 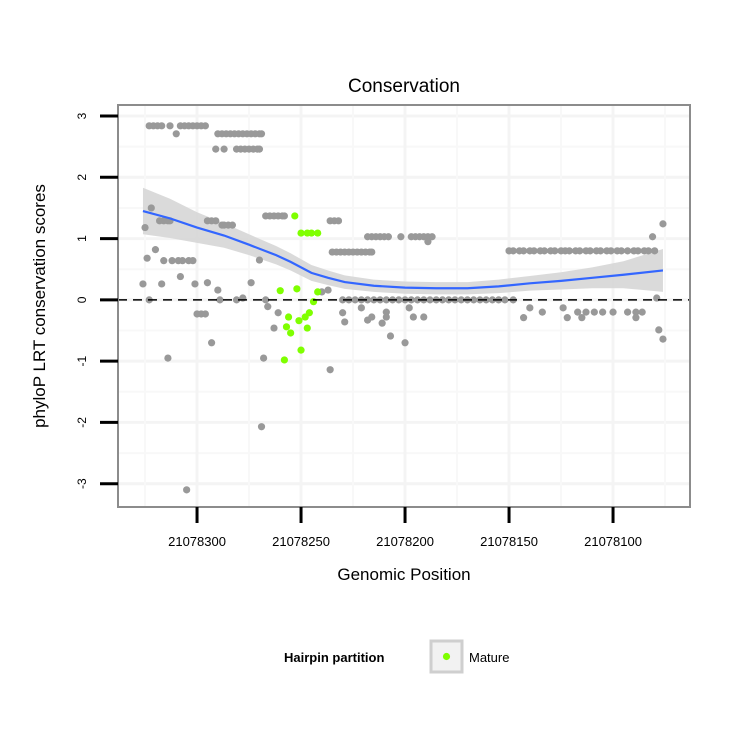 What do you see at coordinates (334, 657) in the screenshot?
I see `legend-title: Hairpin partition` at bounding box center [334, 657].